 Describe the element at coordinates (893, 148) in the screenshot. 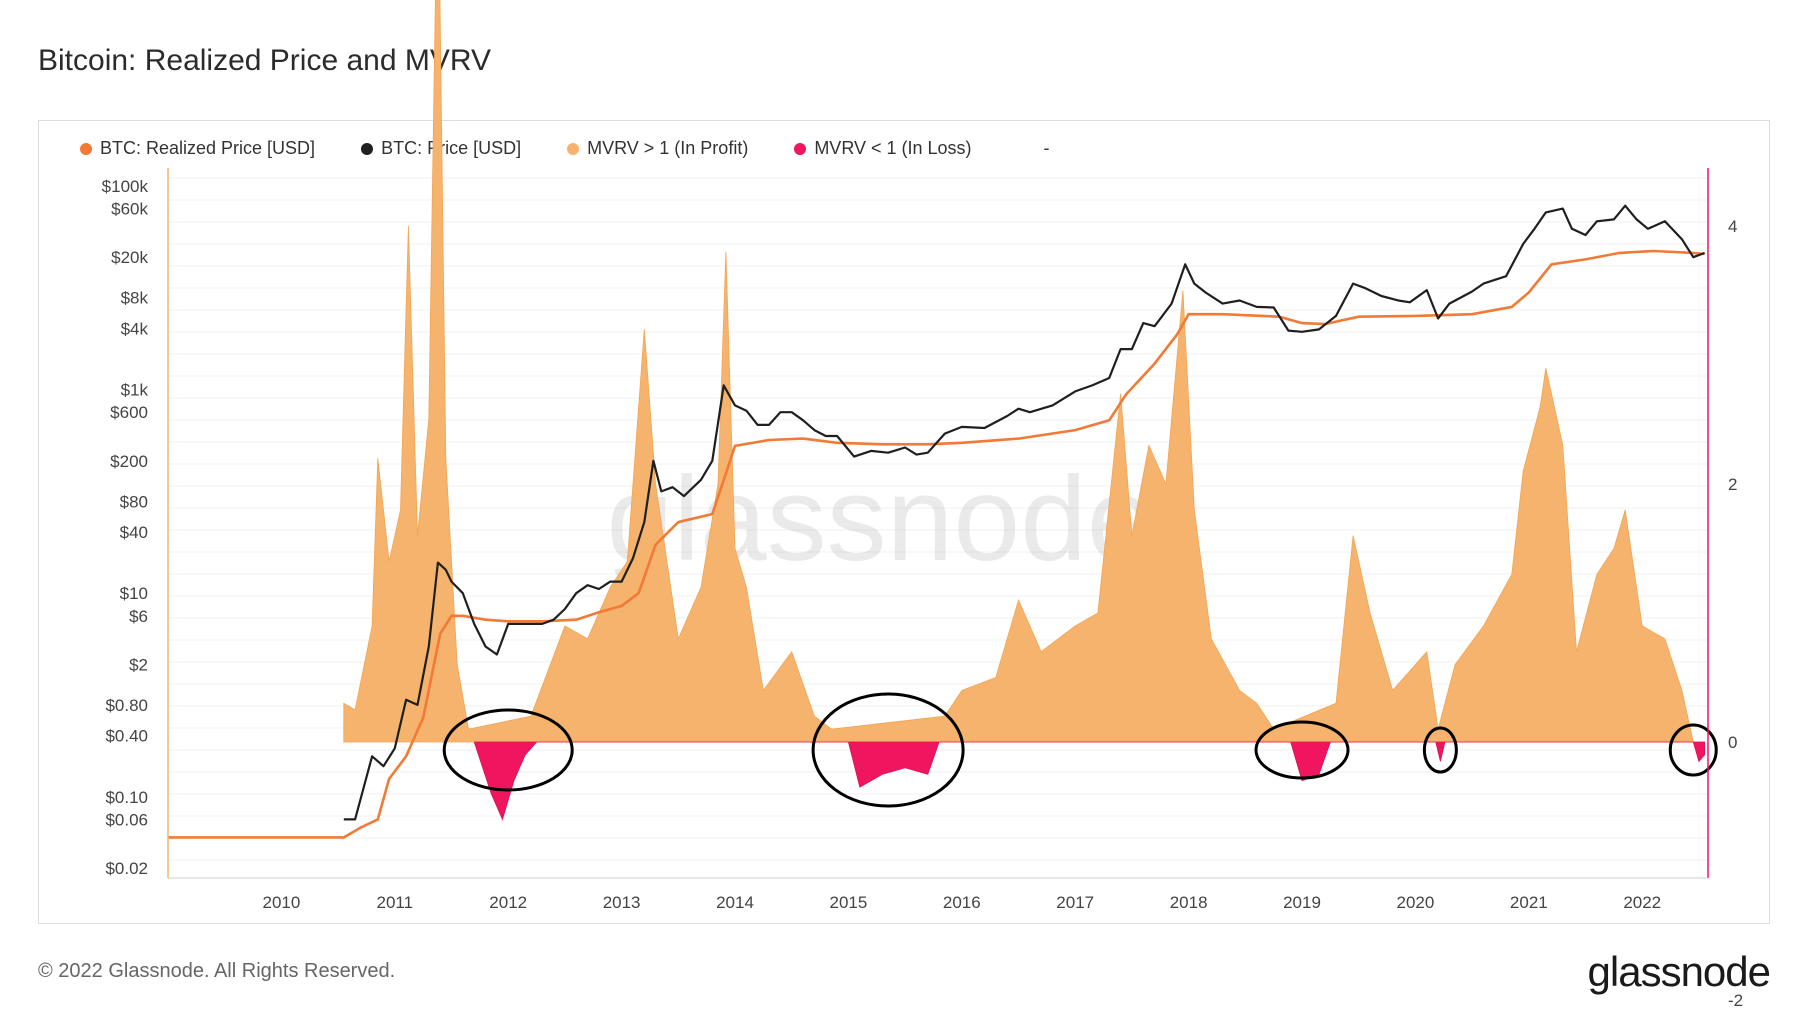

I see `legend-label: MVRV < 1 (In Loss)` at that location.